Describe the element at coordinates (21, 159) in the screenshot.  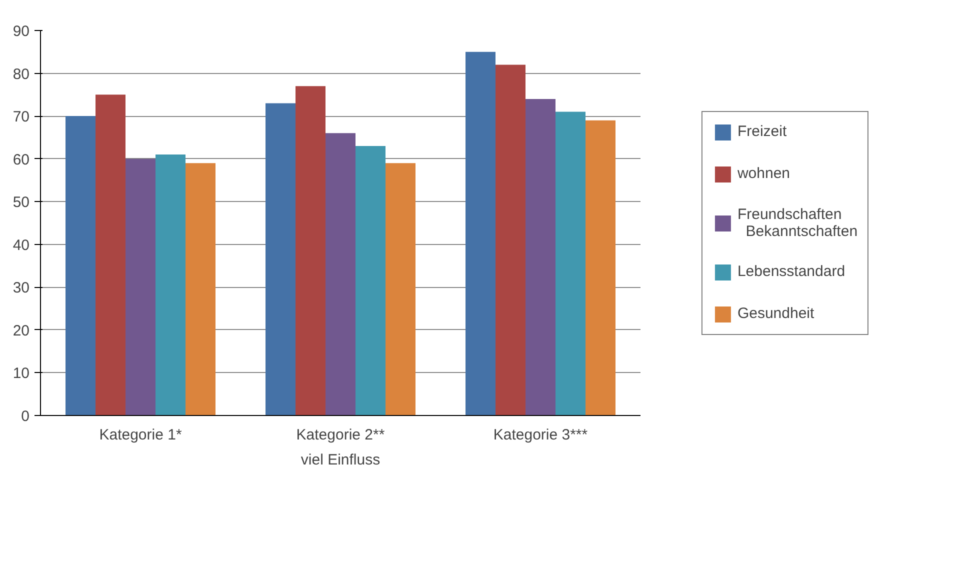
I see `y-tick-label: 60` at that location.